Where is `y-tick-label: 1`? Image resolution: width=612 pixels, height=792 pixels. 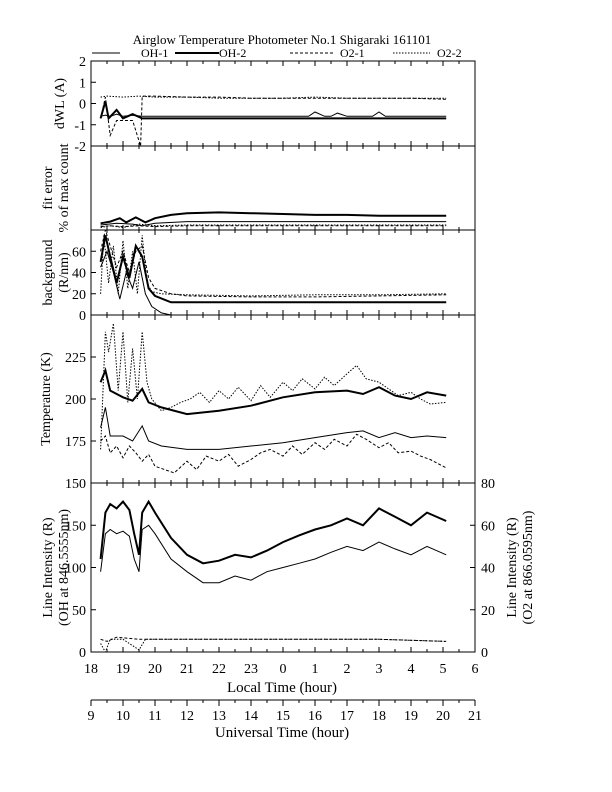
y-tick-label: 1 is located at coordinates (82, 83).